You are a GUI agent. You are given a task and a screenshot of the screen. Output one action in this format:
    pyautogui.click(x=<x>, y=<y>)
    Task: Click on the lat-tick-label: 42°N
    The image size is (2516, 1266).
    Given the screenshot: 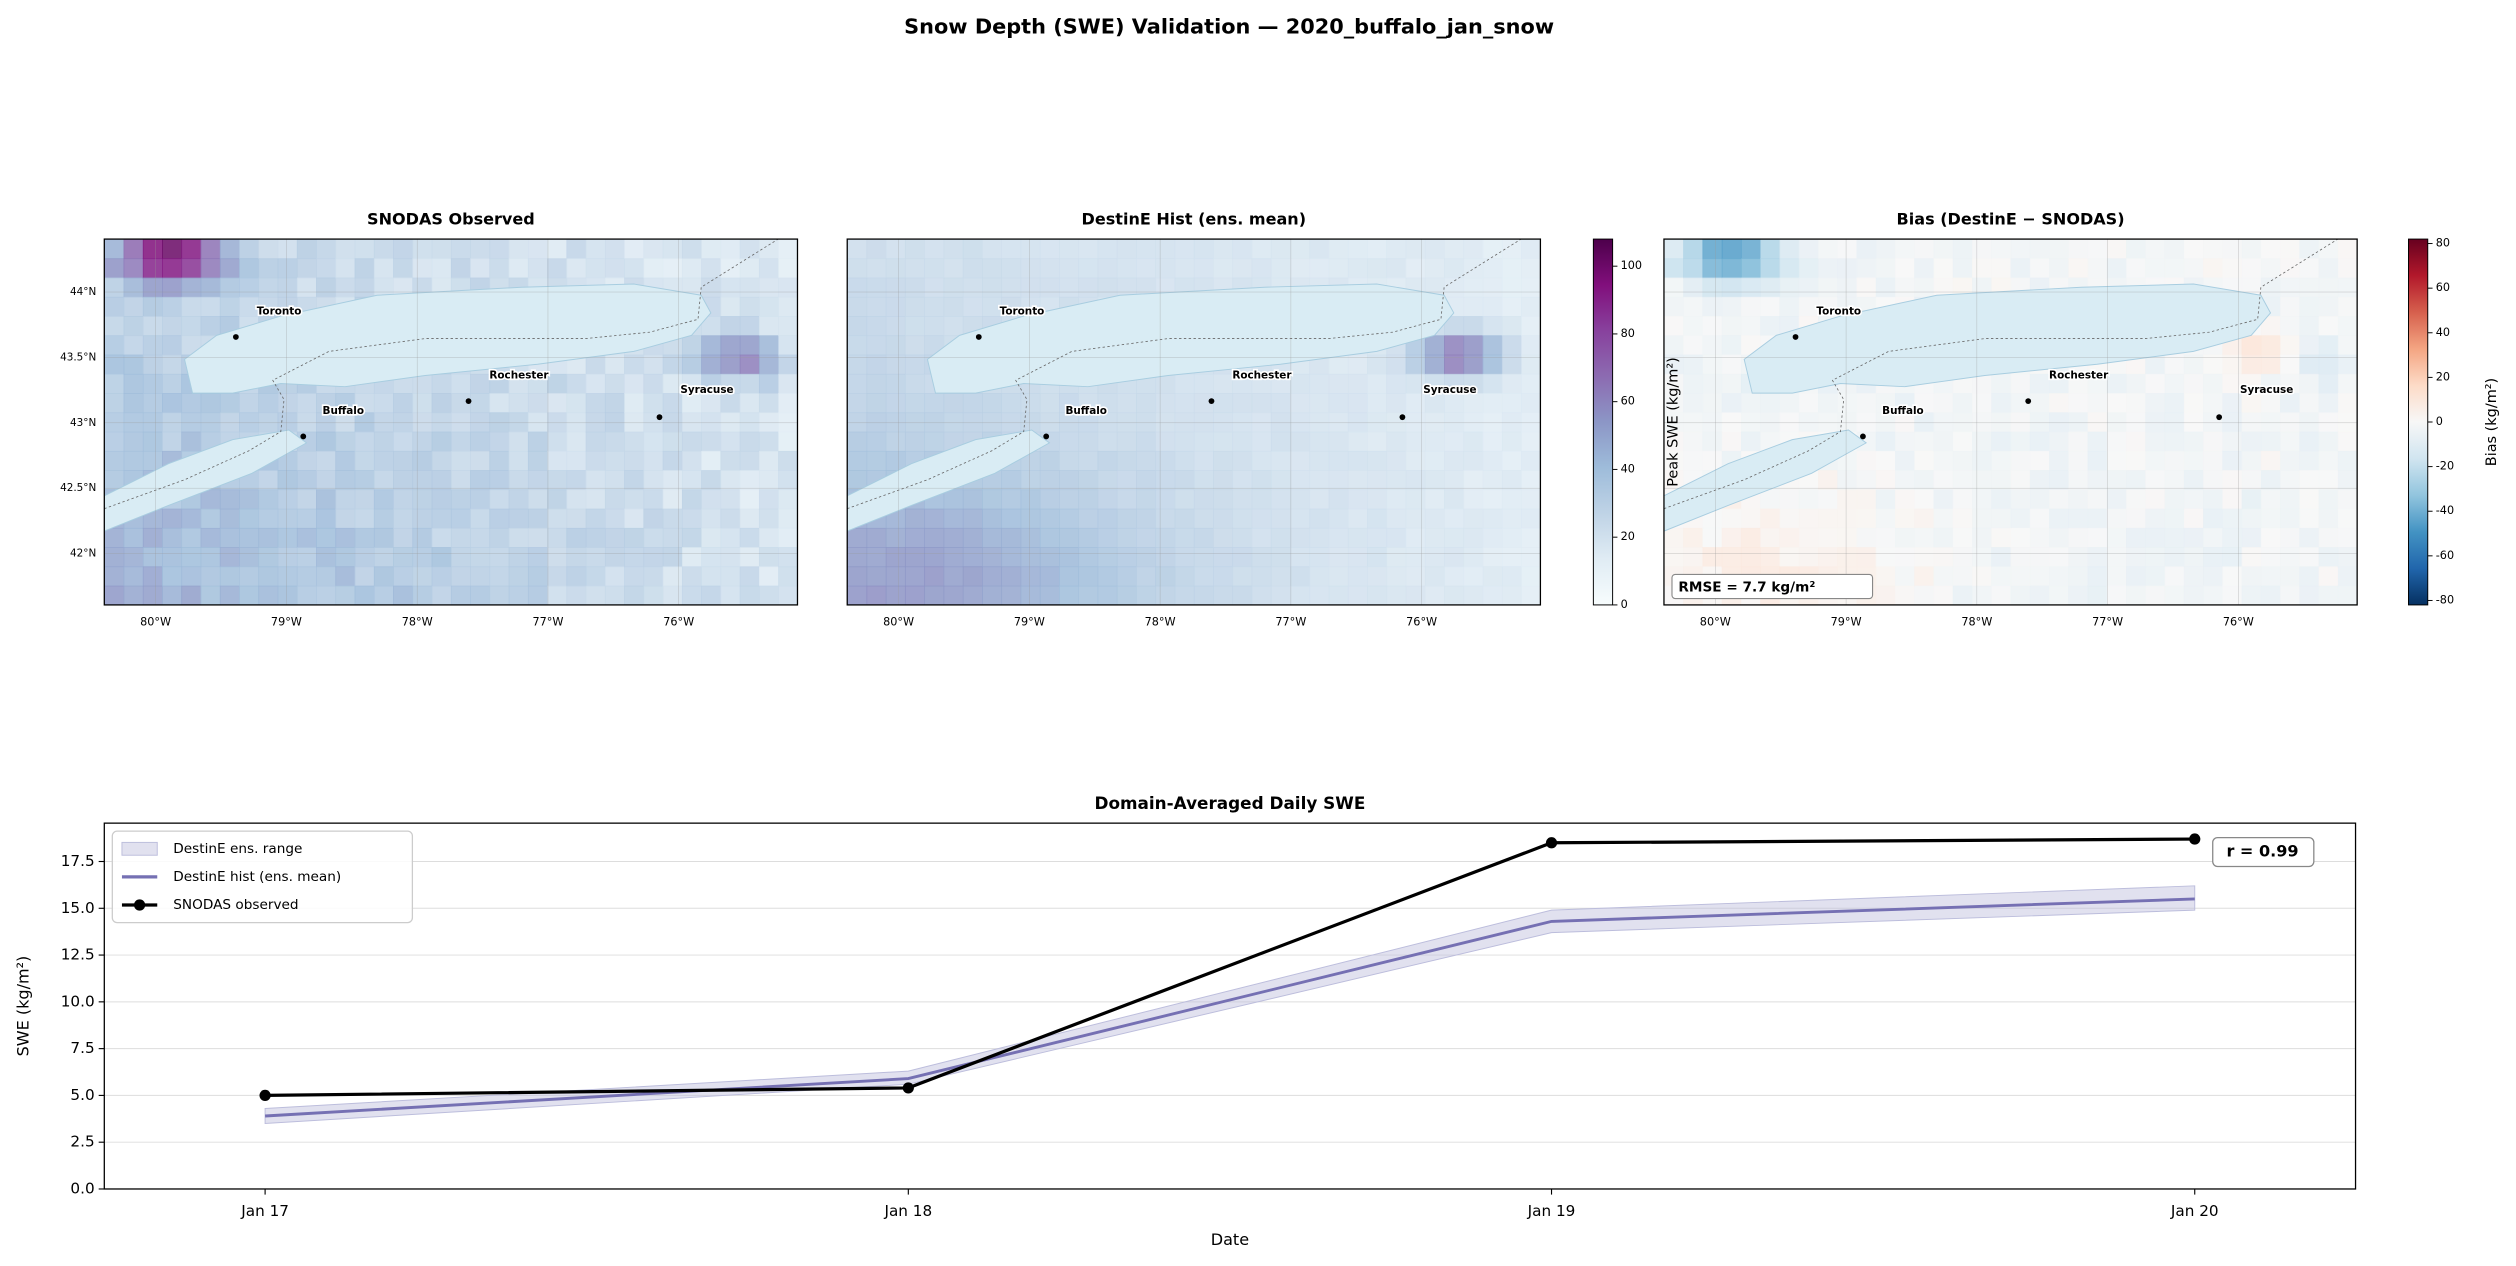 What is the action you would take?
    pyautogui.click(x=83, y=554)
    